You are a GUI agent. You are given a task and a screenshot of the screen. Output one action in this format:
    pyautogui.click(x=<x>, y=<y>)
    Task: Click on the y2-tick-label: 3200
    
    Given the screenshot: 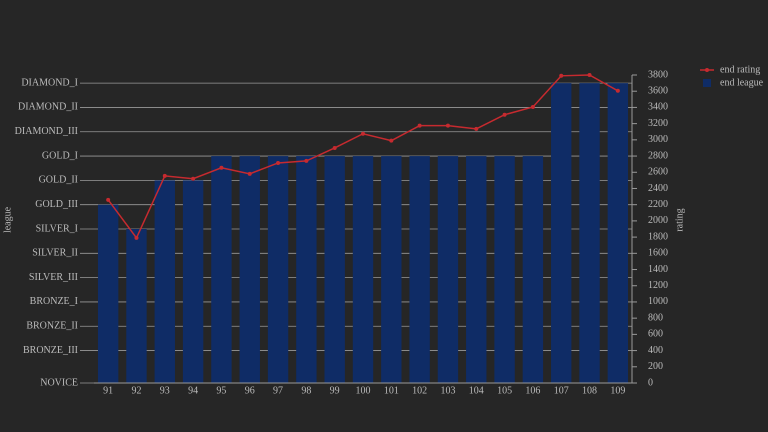 What is the action you would take?
    pyautogui.click(x=658, y=123)
    